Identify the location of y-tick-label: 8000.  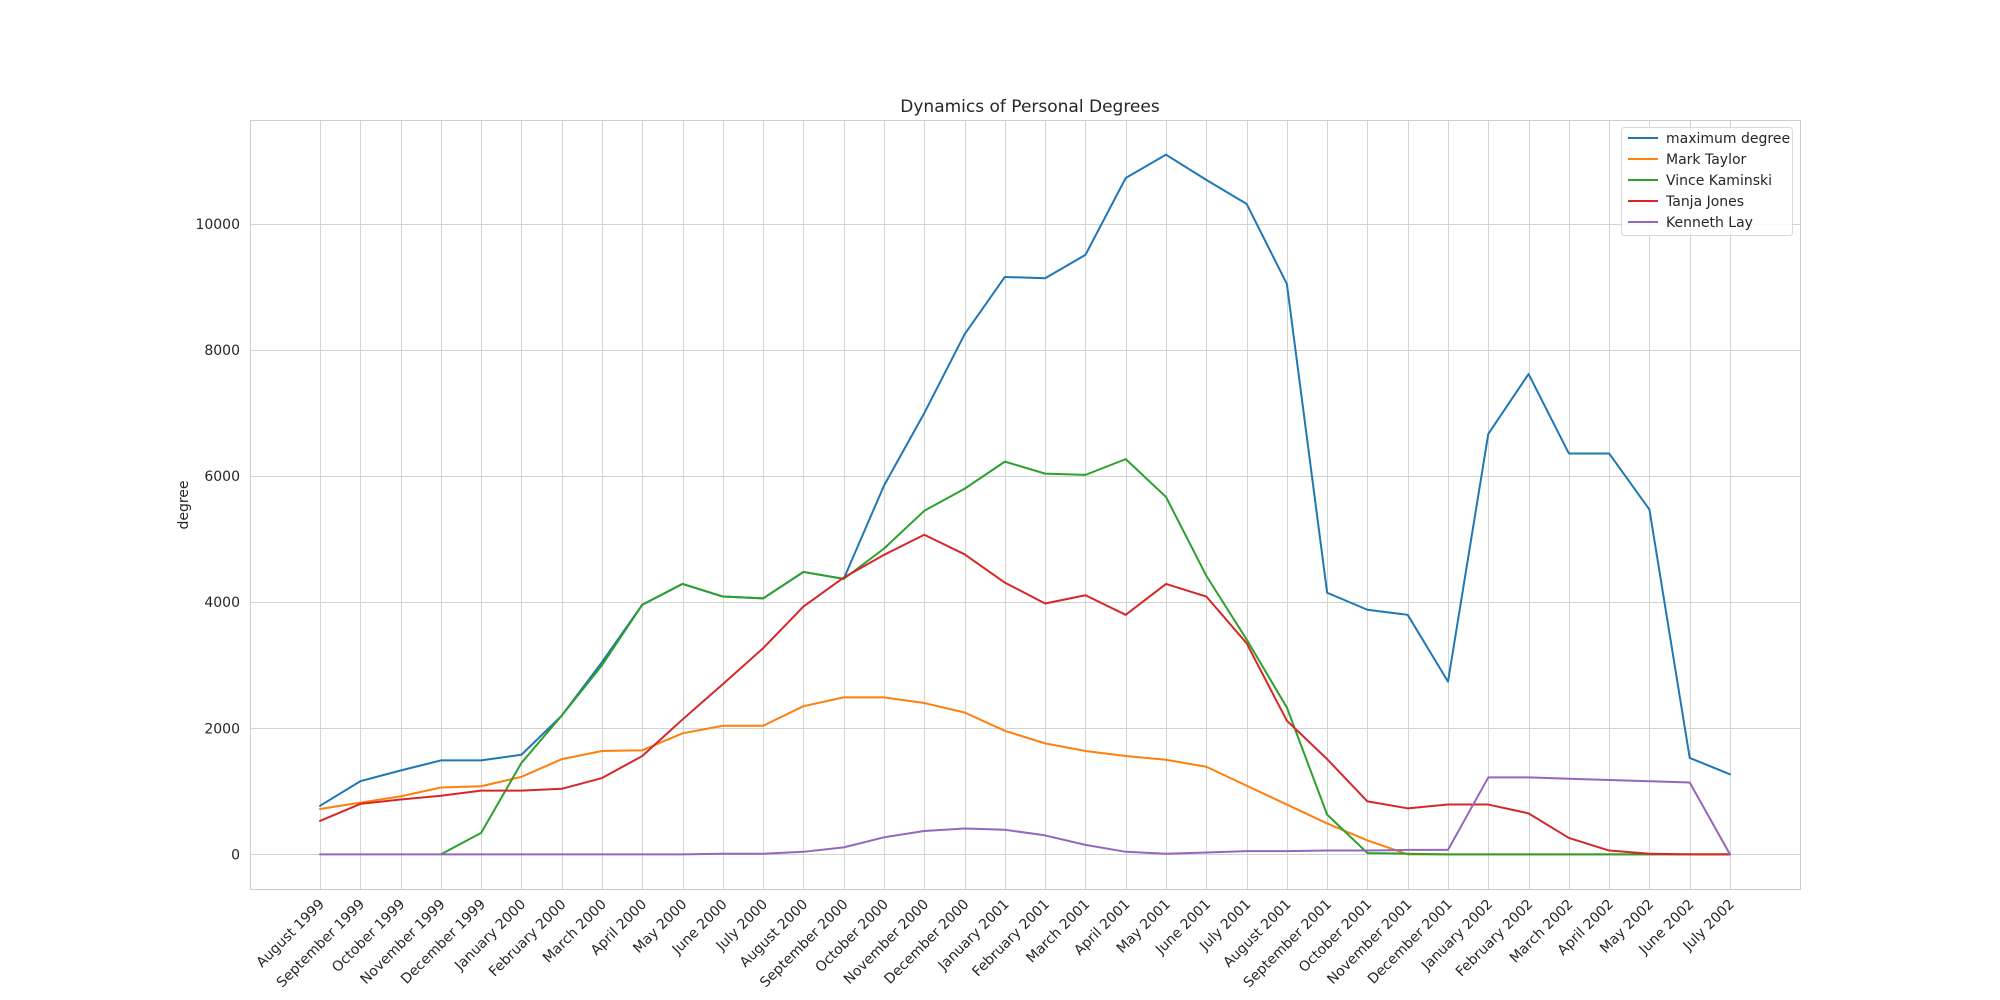
(222, 351).